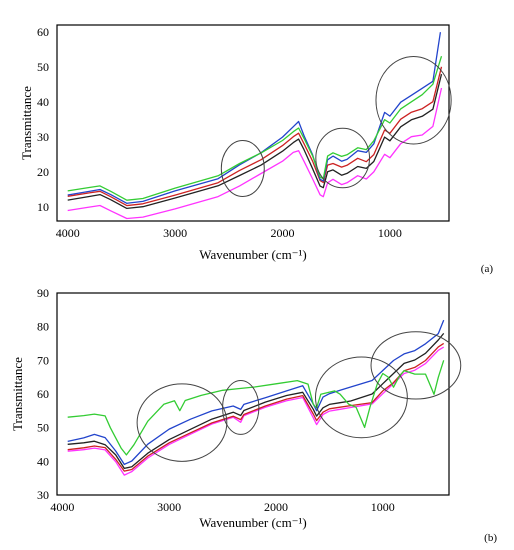 This screenshot has height=550, width=514. Describe the element at coordinates (17, 394) in the screenshot. I see `panel-b-y-axis-title: Transmittance` at that location.